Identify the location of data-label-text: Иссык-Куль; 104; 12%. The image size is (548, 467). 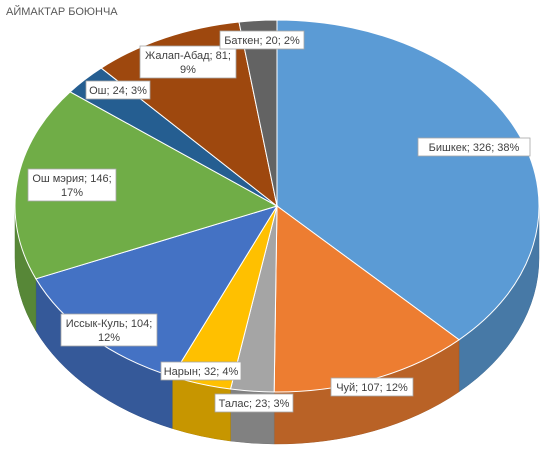
(109, 331).